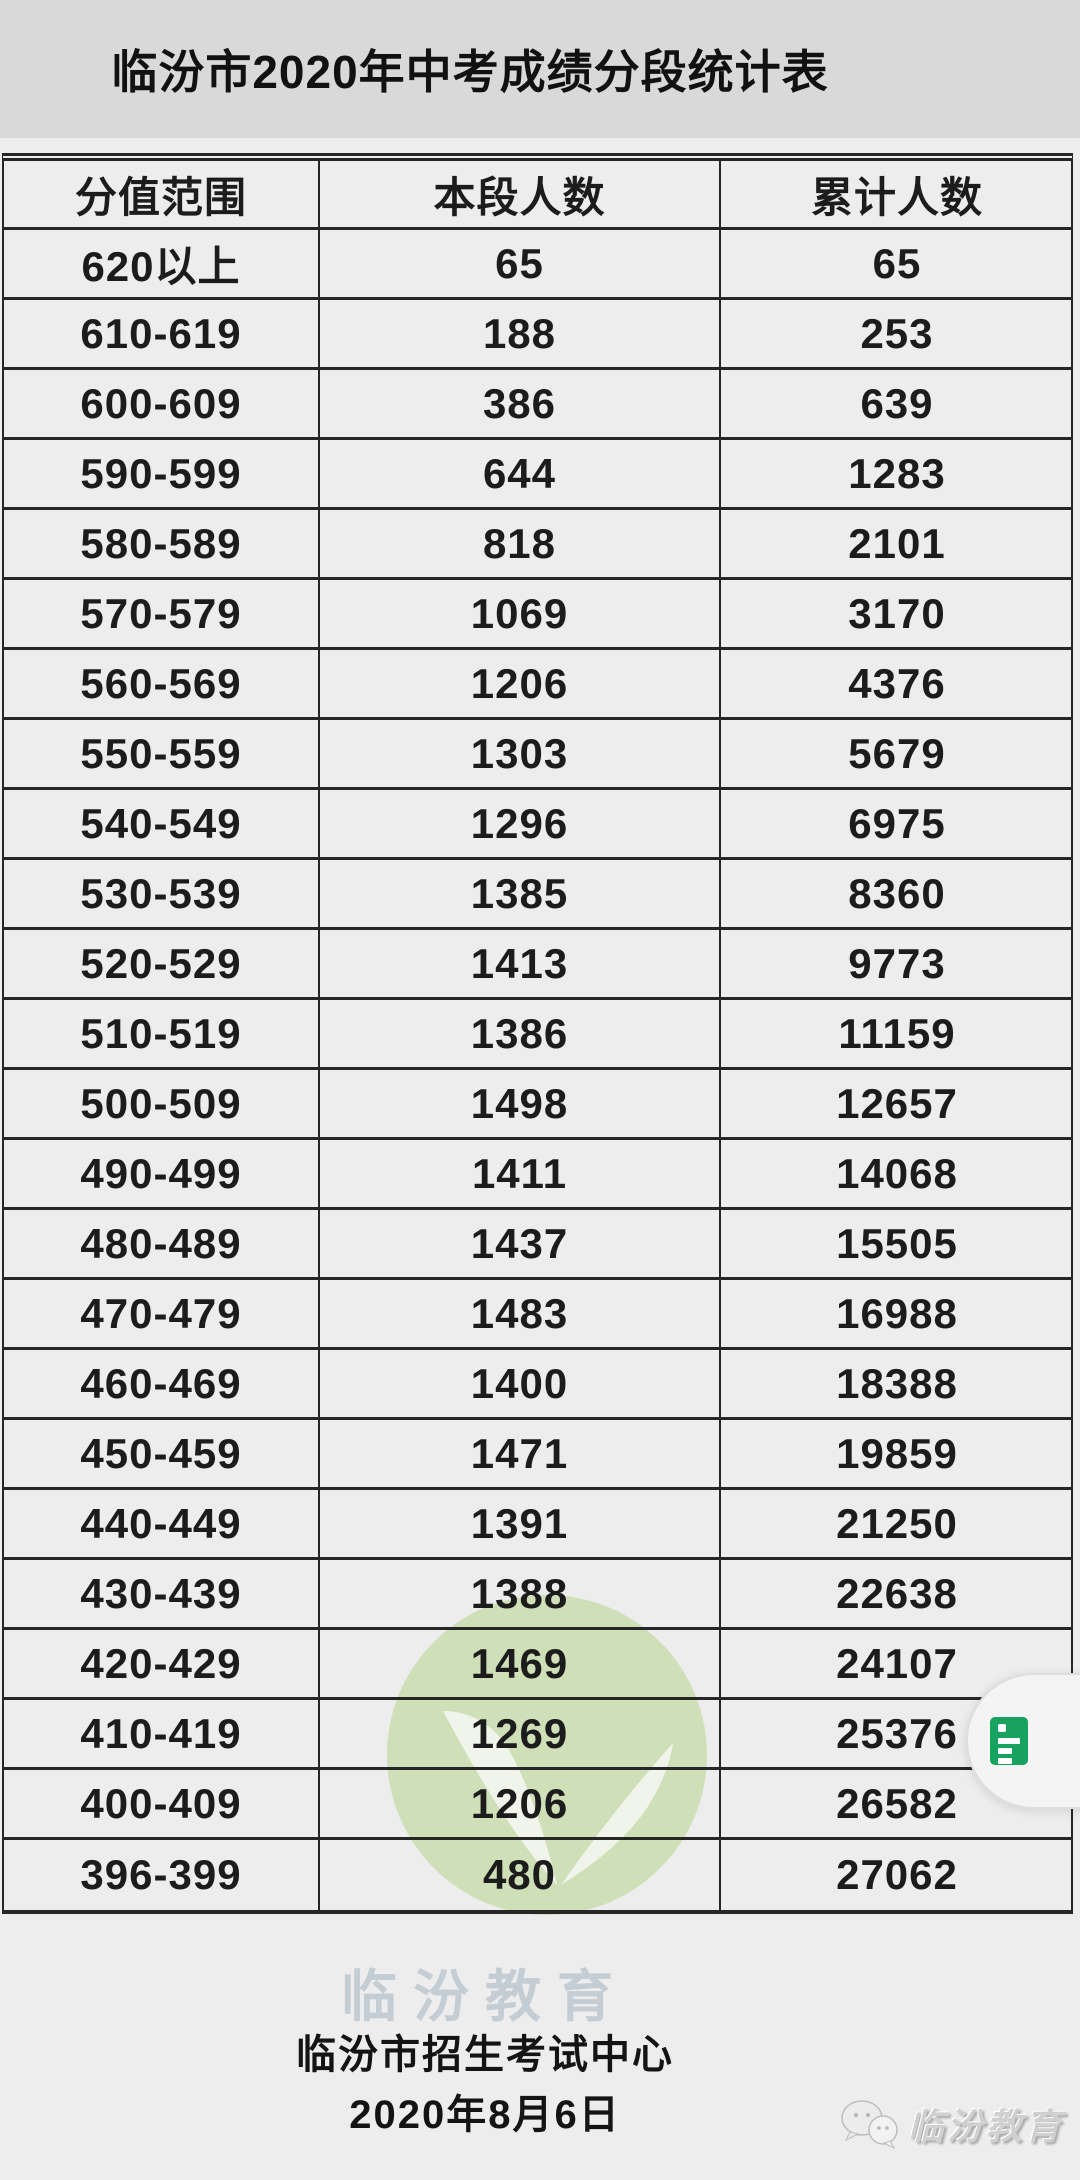  I want to click on cumulative-count-cell: 22638, so click(897, 1595).